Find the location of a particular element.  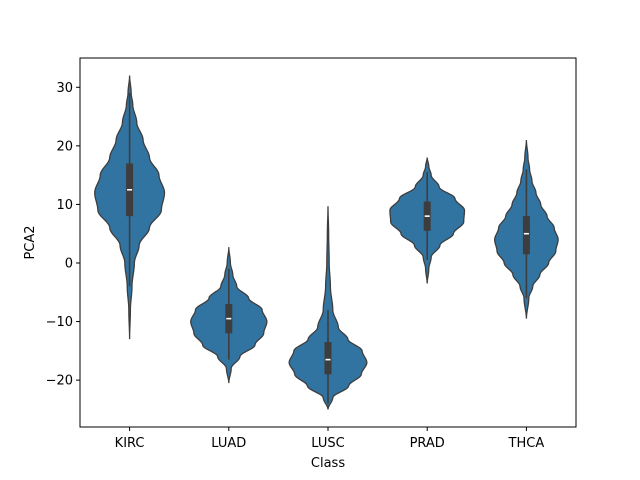

y-axis: −20 −10 0 10 20 30 is located at coordinates (63, 235).